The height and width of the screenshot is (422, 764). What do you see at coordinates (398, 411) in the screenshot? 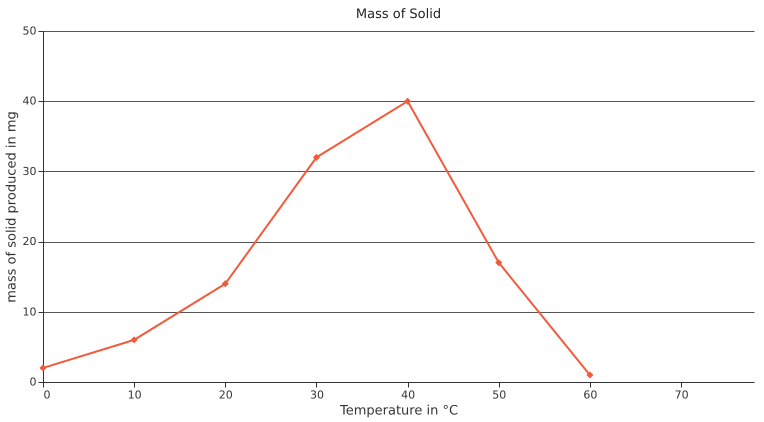
I see `x-axis-title: Temperature in °C` at bounding box center [398, 411].